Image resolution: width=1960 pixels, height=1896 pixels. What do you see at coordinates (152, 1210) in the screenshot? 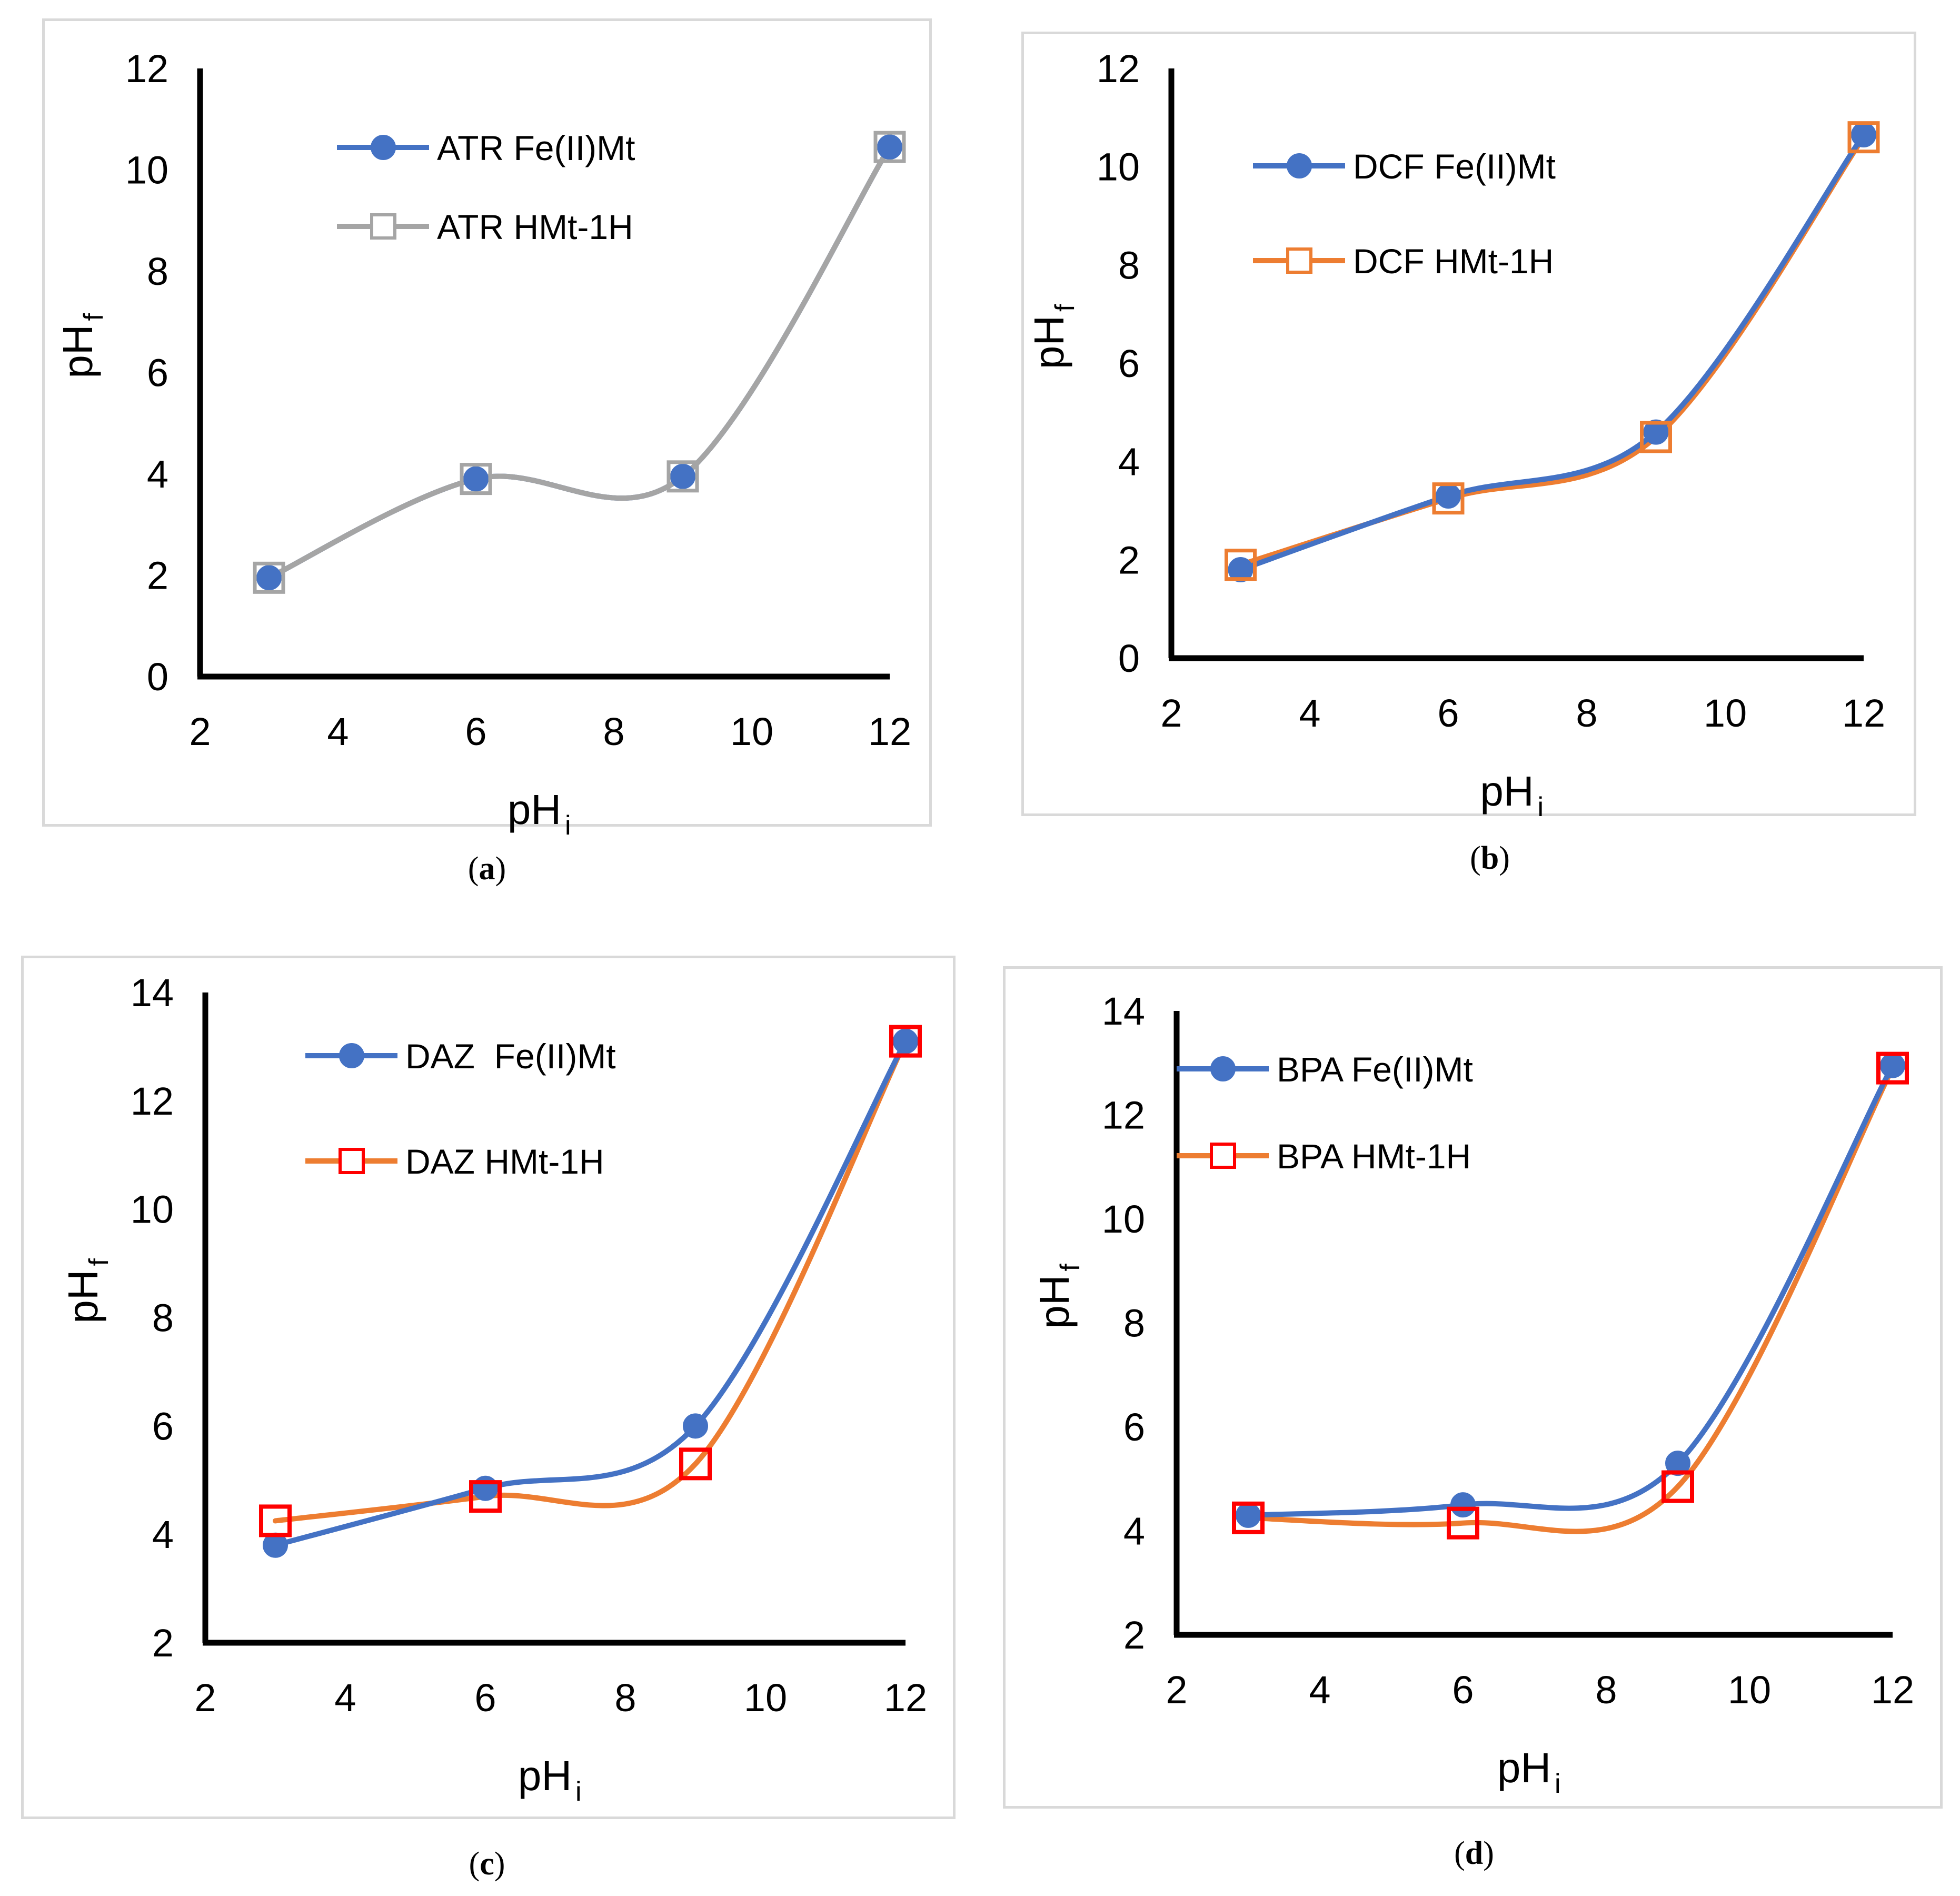
I see `y-tick-label-c: 10` at bounding box center [152, 1210].